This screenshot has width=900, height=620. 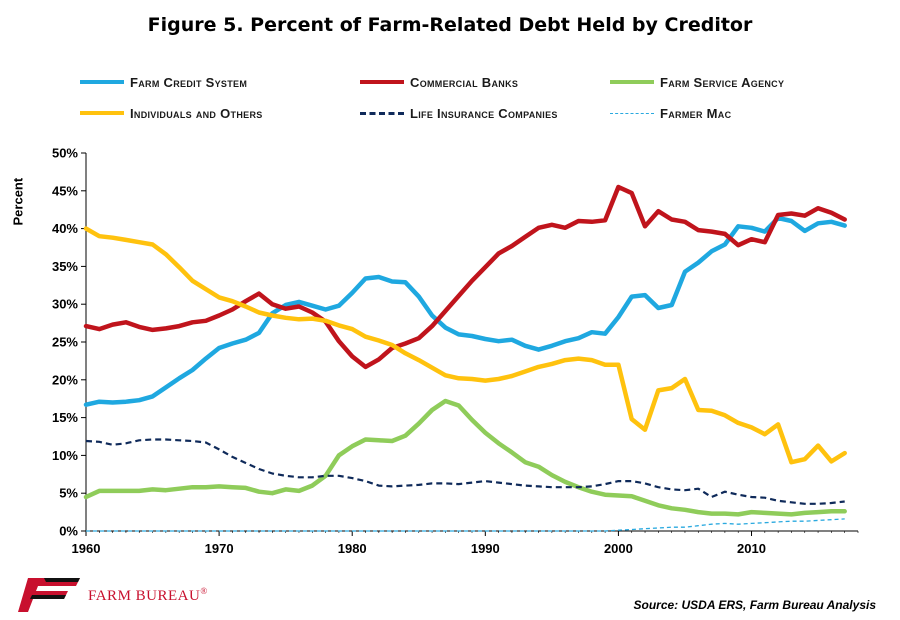 I want to click on source-note: Source: USDA ERS, Farm Bureau Analysis, so click(x=754, y=605).